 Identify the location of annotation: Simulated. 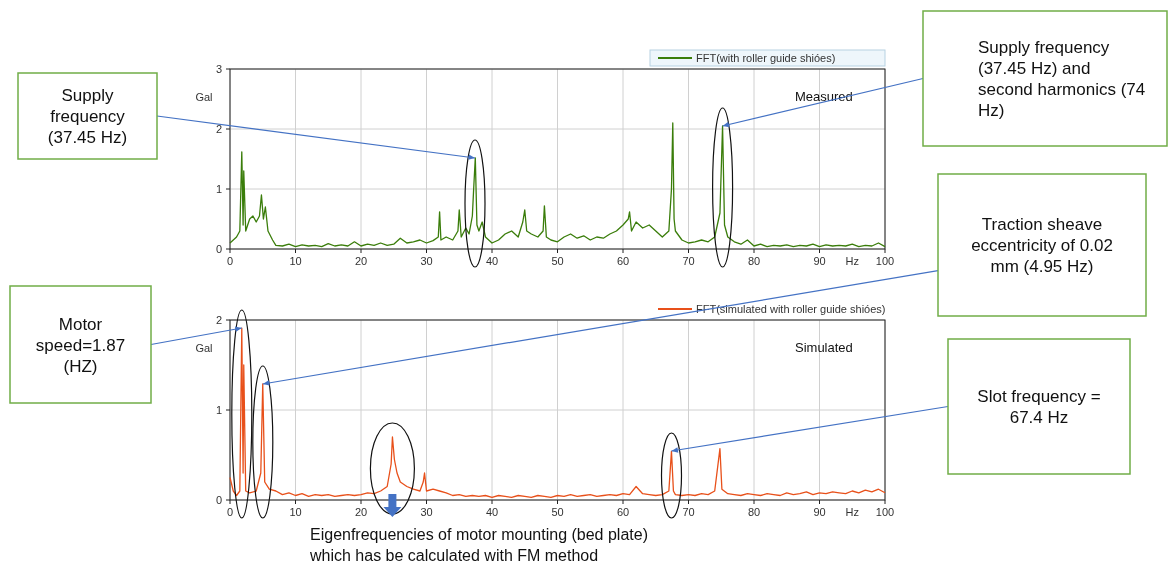
(824, 347).